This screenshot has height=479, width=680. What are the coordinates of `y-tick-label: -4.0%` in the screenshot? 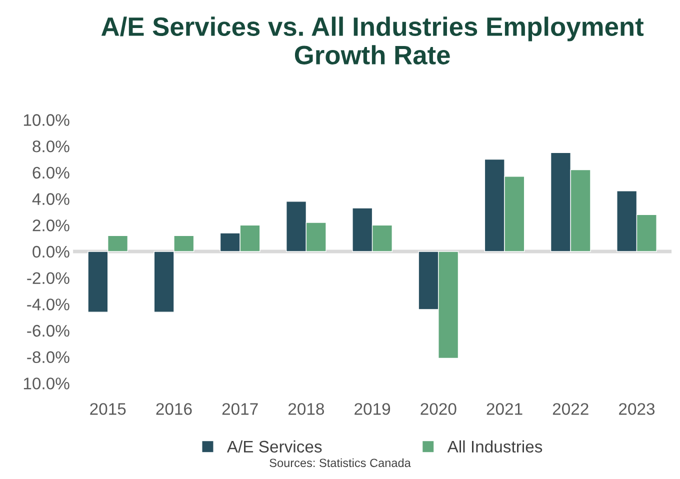 It's located at (48, 304).